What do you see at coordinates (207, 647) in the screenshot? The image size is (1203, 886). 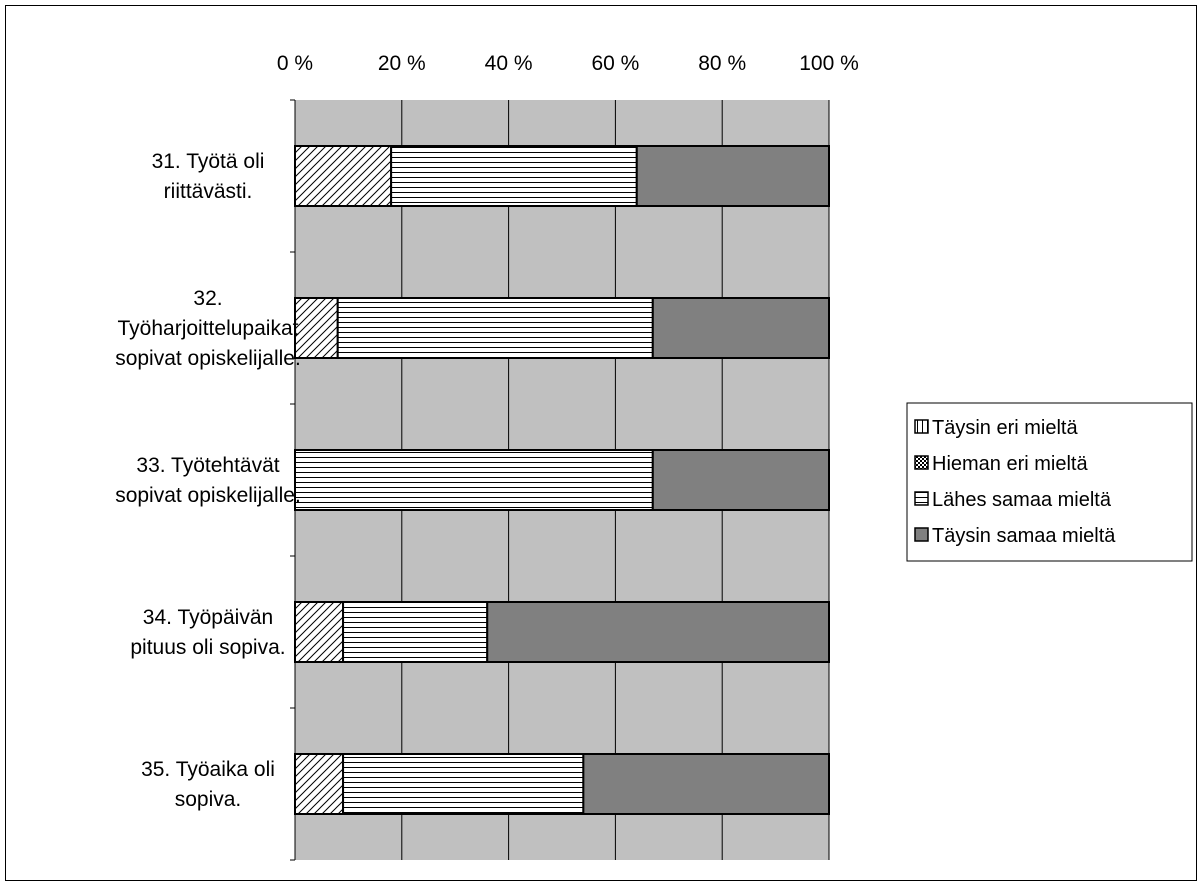 I see `category-label: pituus oli sopiva.` at bounding box center [207, 647].